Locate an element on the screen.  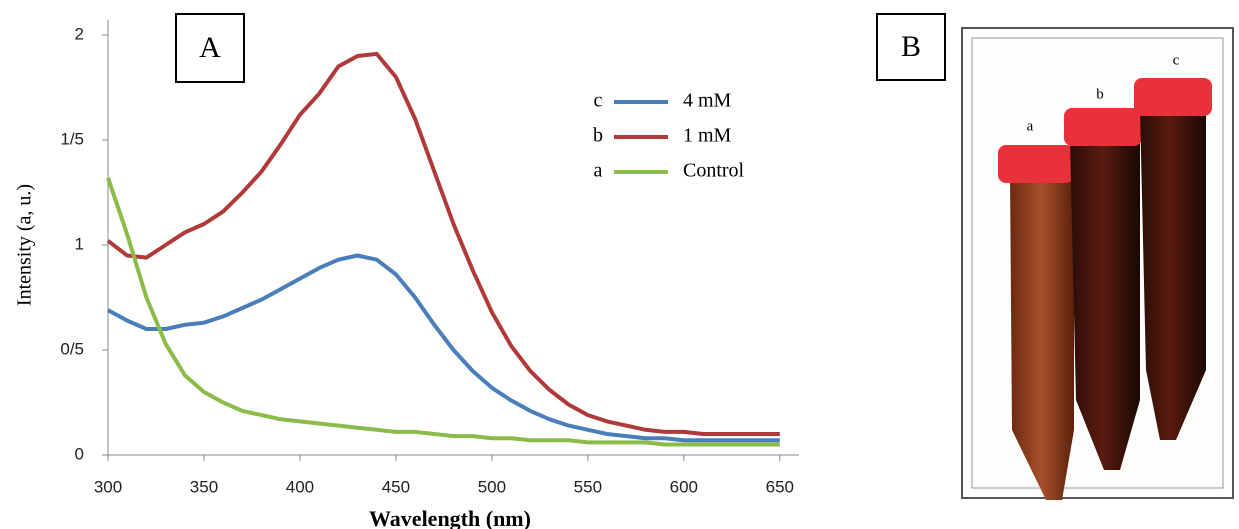
x-tick-label: 450 is located at coordinates (396, 486).